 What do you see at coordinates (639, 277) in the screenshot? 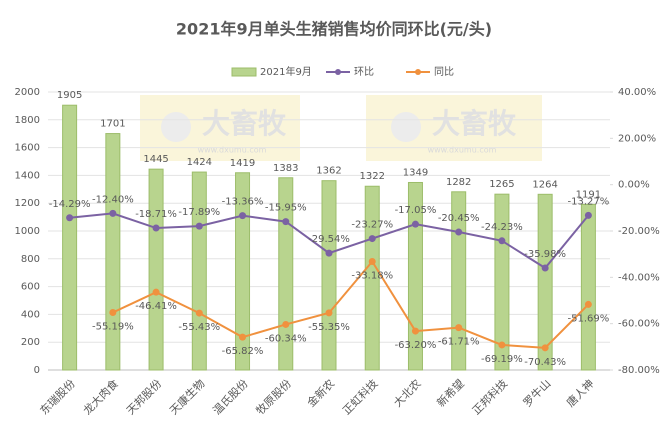
I see `y2-tick-label: -40.00%` at bounding box center [639, 277].